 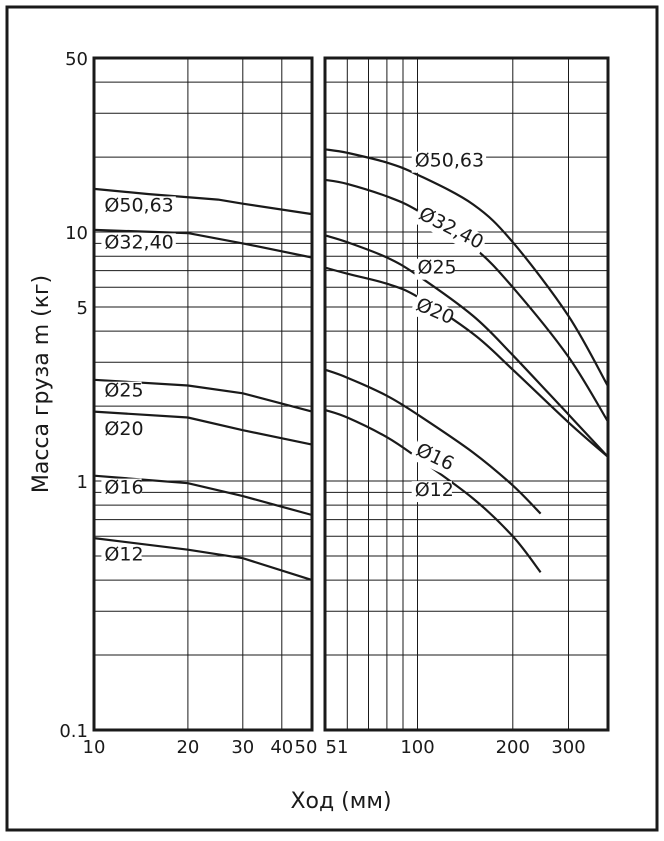 I want to click on series-label: Ø20, so click(x=123, y=429).